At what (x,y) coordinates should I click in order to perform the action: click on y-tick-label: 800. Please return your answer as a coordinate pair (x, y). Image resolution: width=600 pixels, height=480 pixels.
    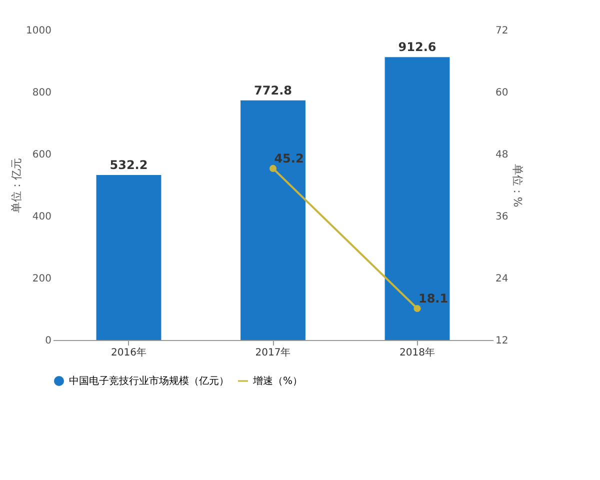
    Looking at the image, I should click on (42, 93).